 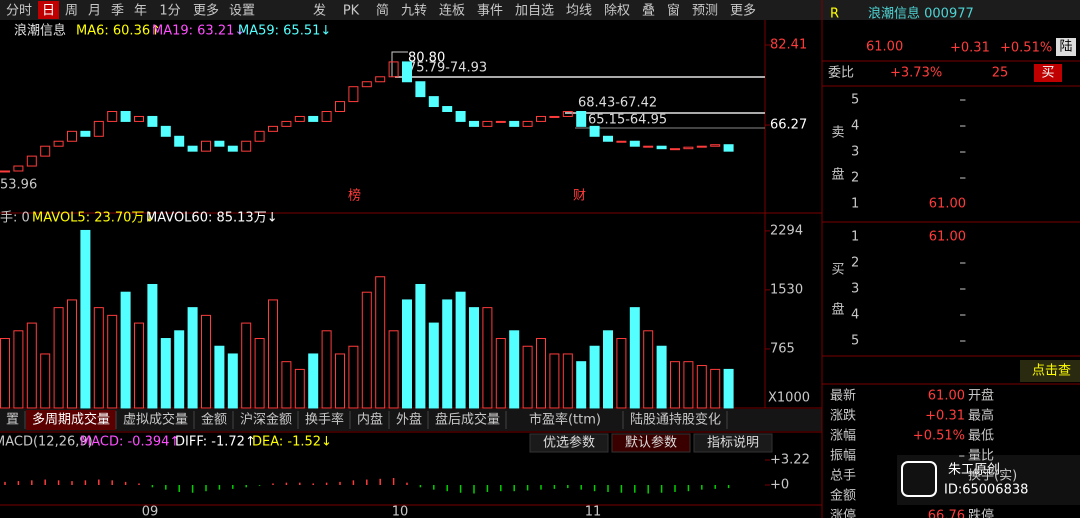 I want to click on stat-label: 最高, so click(x=981, y=416).